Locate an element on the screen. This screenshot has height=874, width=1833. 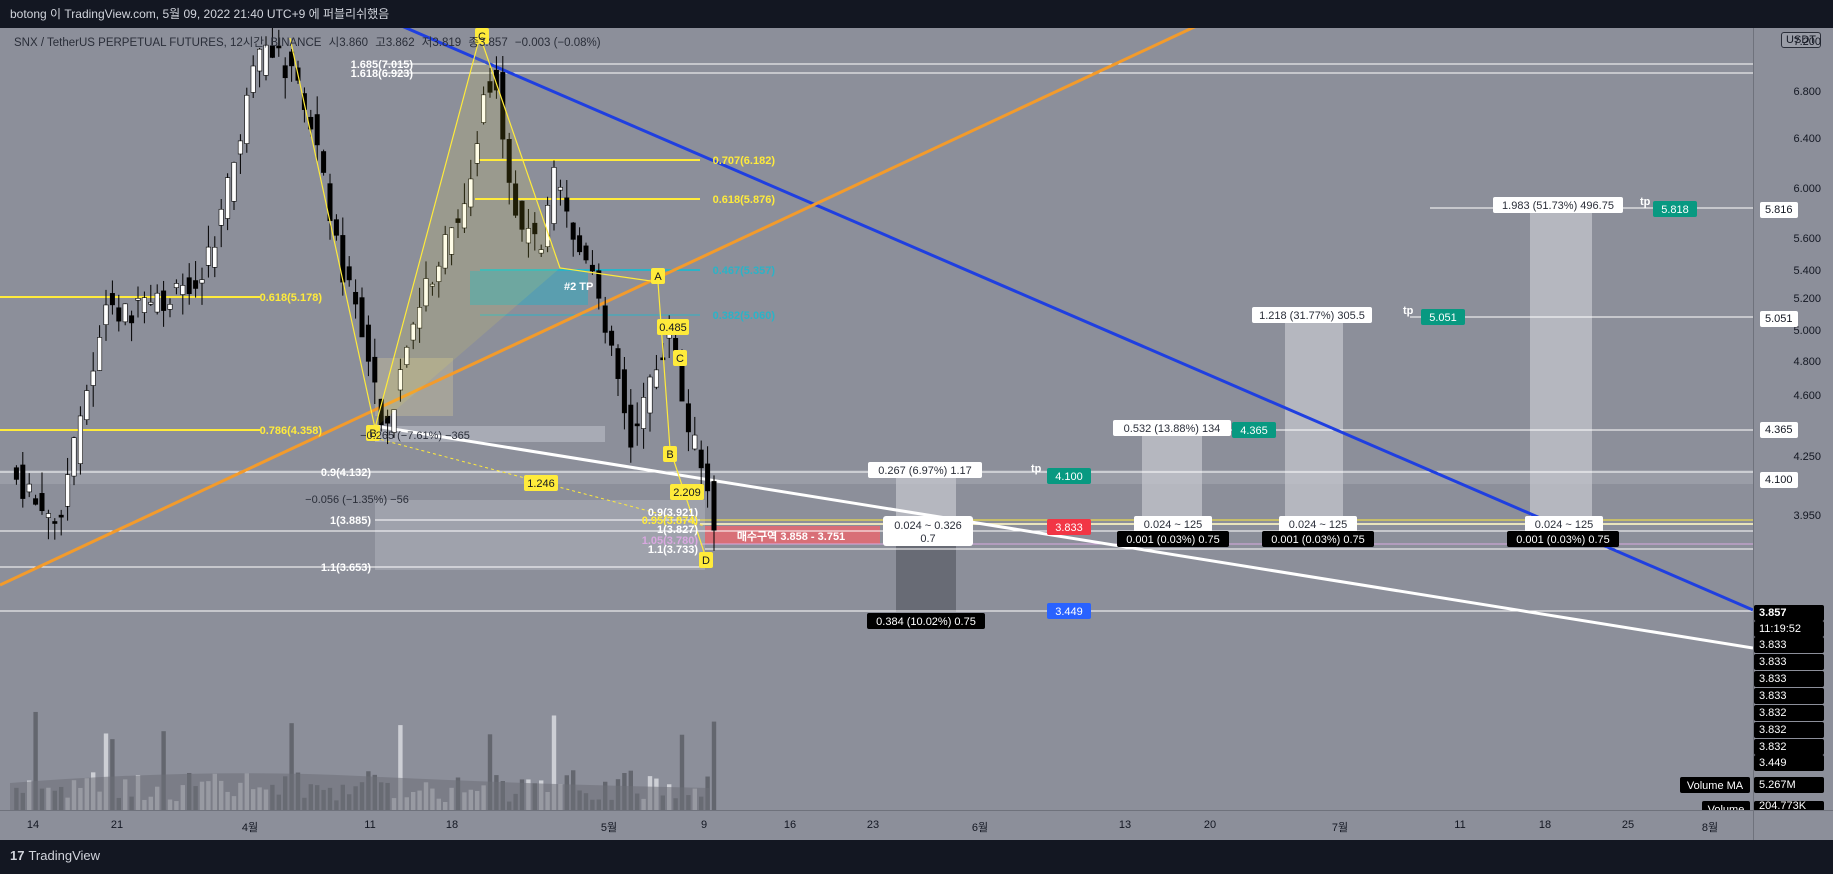
volume-label-bg is located at coordinates (1726, 805).